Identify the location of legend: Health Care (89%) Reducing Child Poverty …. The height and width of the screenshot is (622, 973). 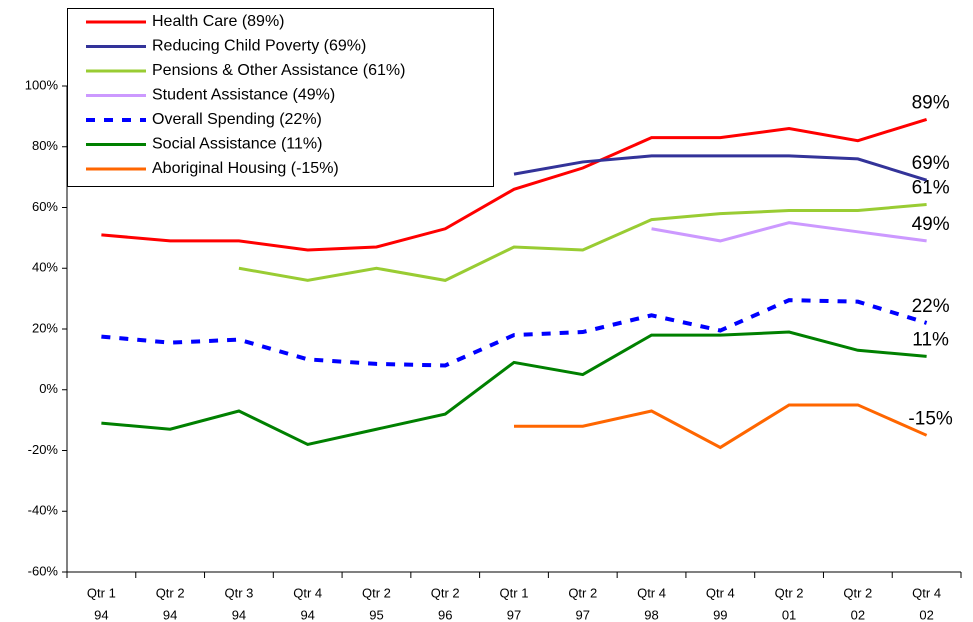
(280, 97).